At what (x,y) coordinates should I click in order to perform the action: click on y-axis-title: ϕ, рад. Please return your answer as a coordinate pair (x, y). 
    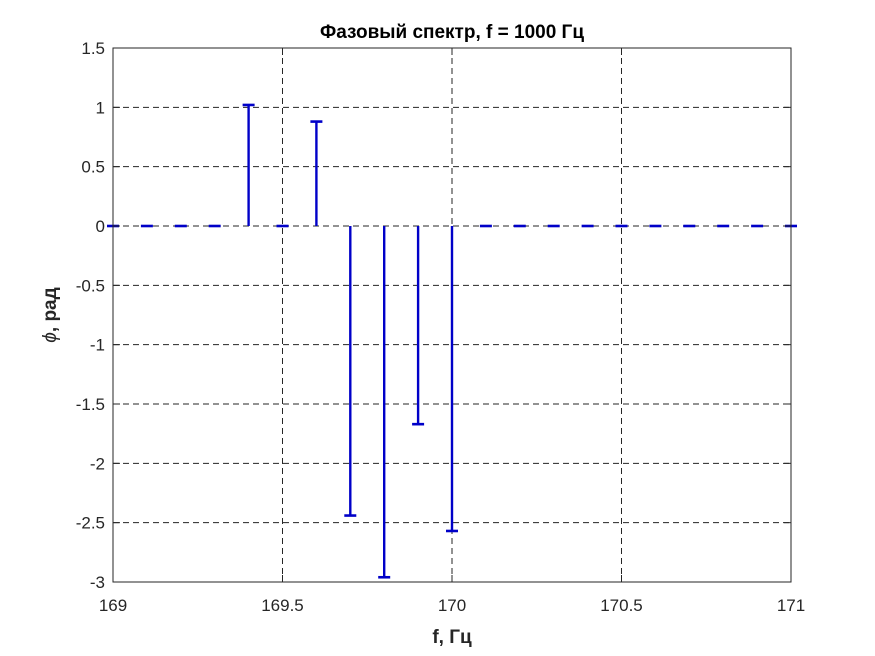
    Looking at the image, I should click on (50, 314).